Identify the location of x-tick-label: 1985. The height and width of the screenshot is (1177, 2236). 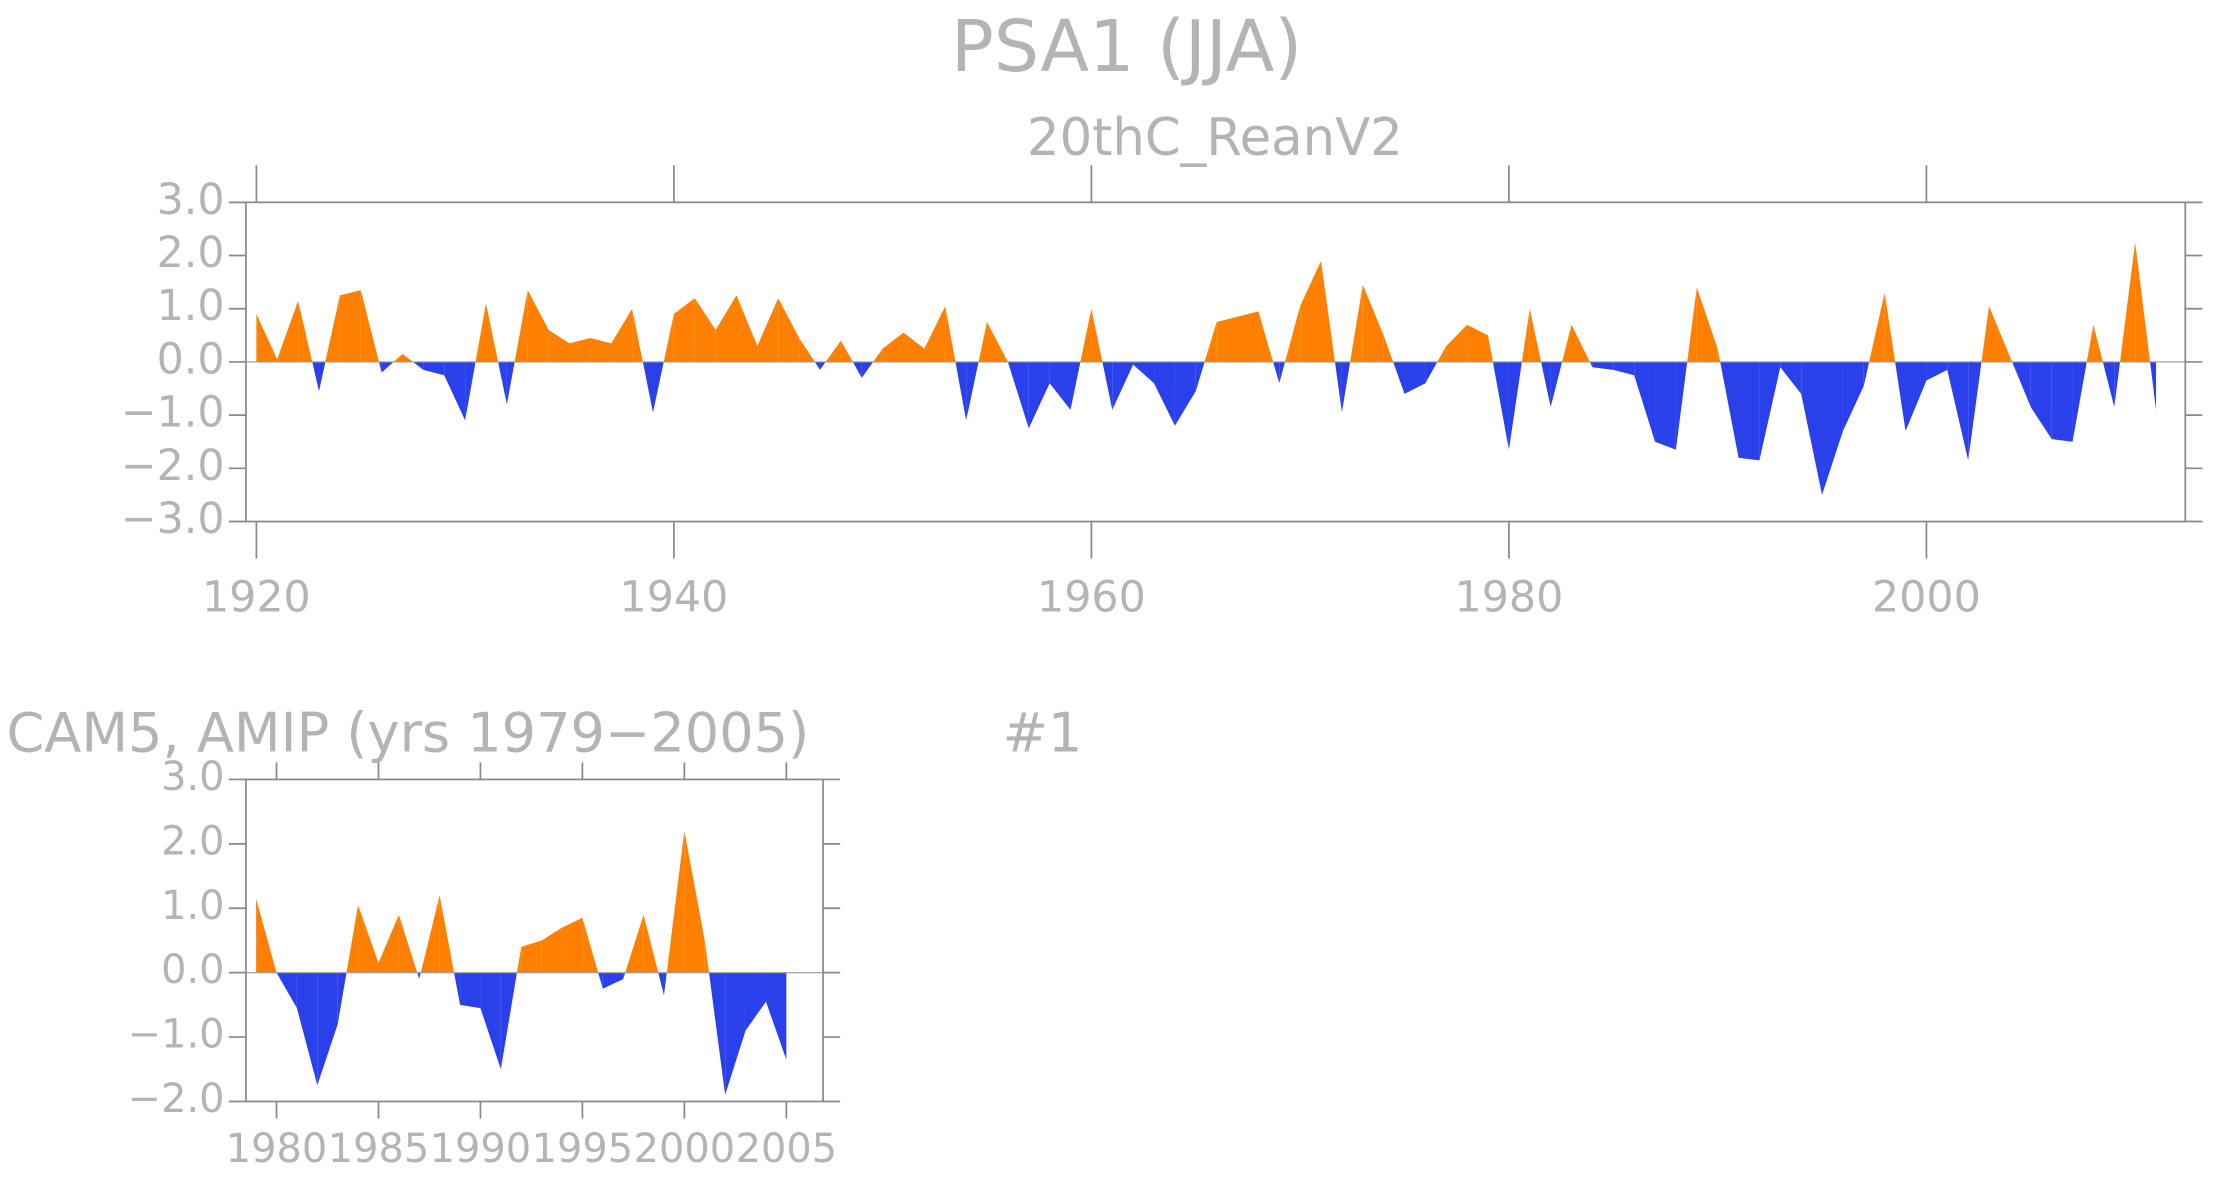
(378, 1149).